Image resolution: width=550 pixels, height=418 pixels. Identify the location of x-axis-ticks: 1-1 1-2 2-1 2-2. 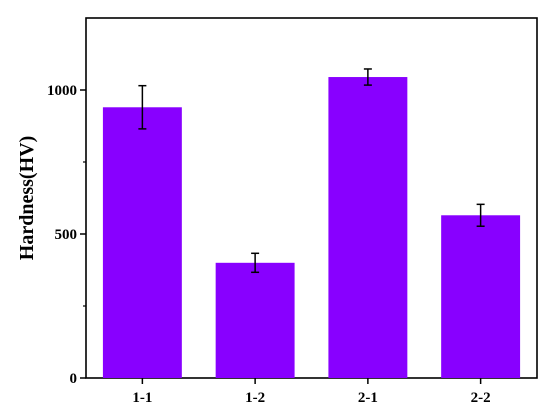
(311, 392).